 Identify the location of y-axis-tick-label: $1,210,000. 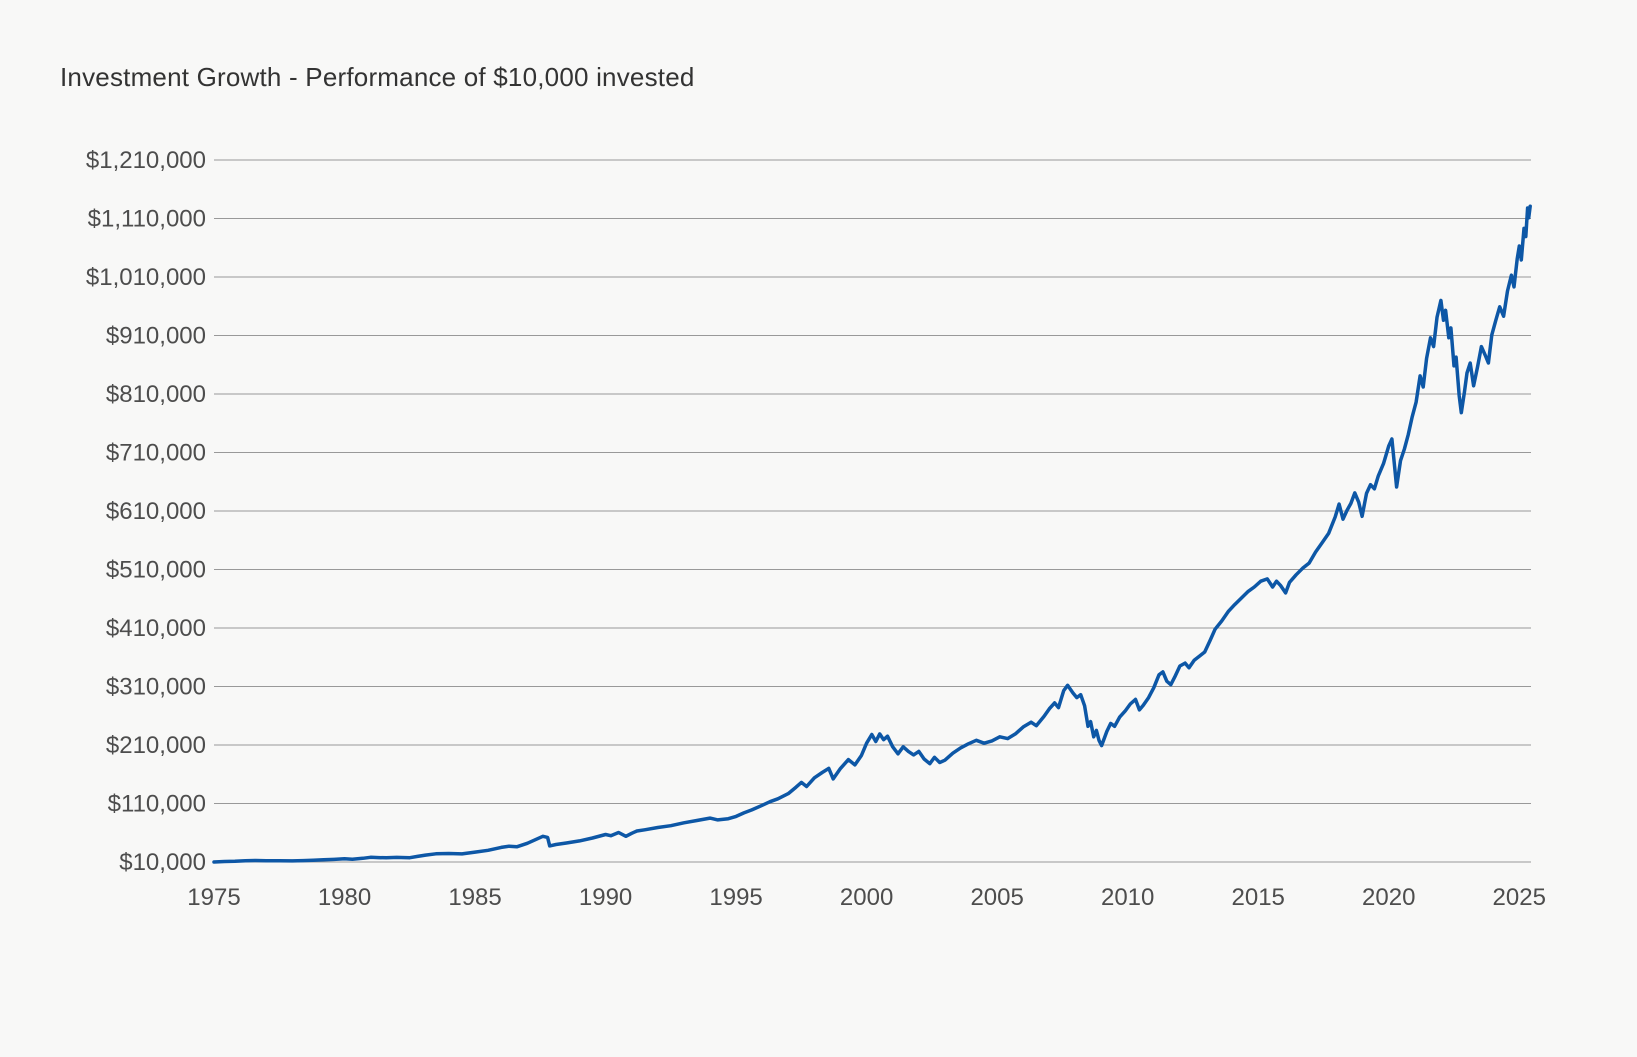
(146, 160).